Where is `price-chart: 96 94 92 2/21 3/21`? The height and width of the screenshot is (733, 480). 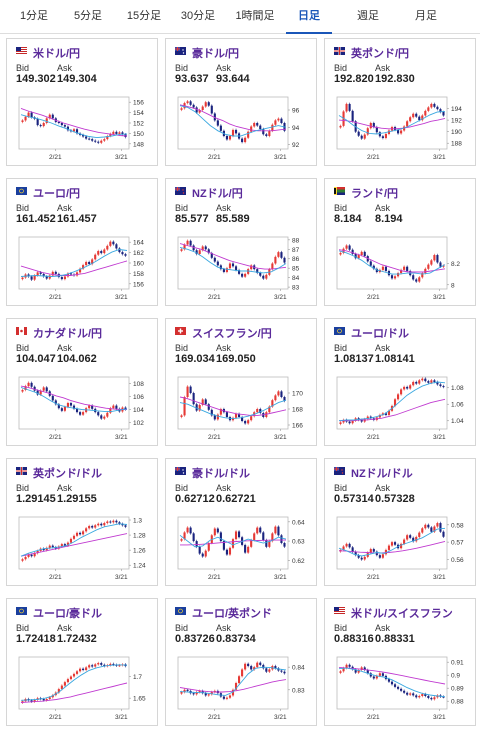
price-chart: 96 94 92 2/21 3/21 is located at coordinates (245, 128).